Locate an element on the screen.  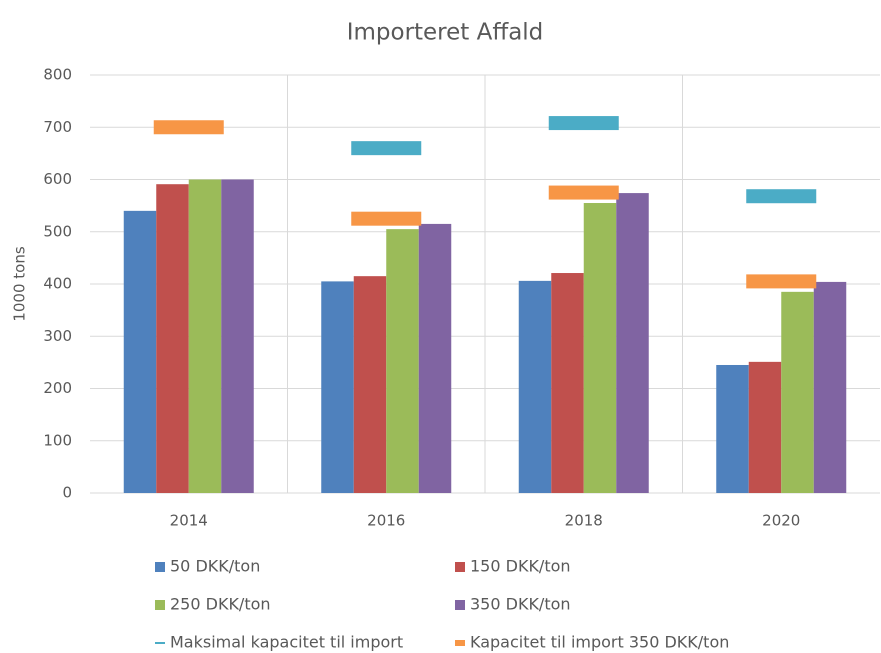
x-tick-label: 2018 is located at coordinates (584, 521).